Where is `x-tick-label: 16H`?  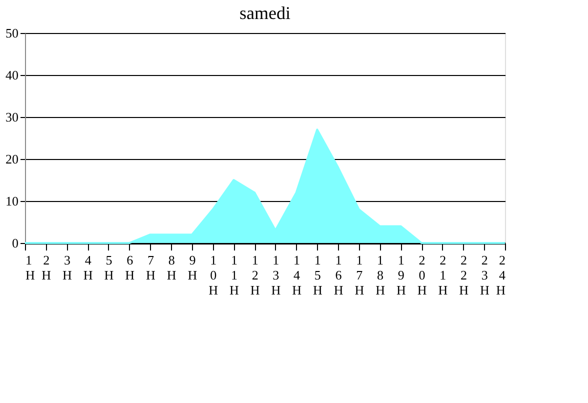 x-tick-label: 16H is located at coordinates (339, 275).